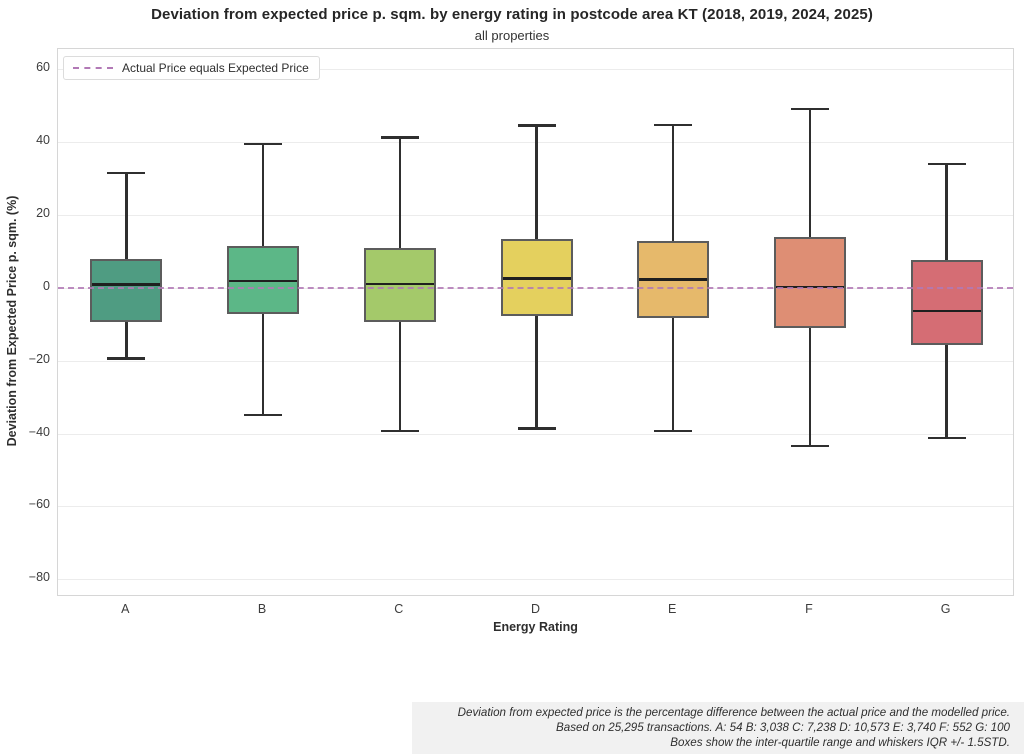  Describe the element at coordinates (673, 431) in the screenshot. I see `whisker-cap-lower-E` at that location.